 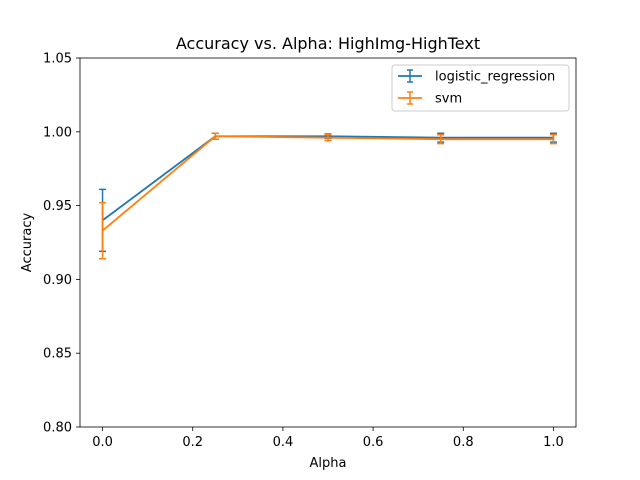 What do you see at coordinates (57, 59) in the screenshot?
I see `y-tick-label: 1.05` at bounding box center [57, 59].